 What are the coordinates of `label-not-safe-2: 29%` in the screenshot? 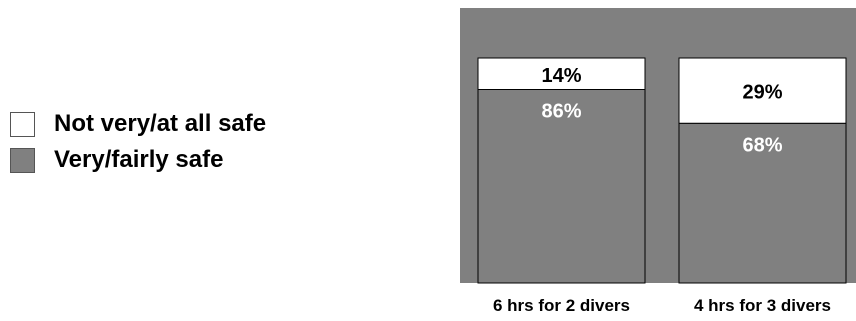 It's located at (762, 93).